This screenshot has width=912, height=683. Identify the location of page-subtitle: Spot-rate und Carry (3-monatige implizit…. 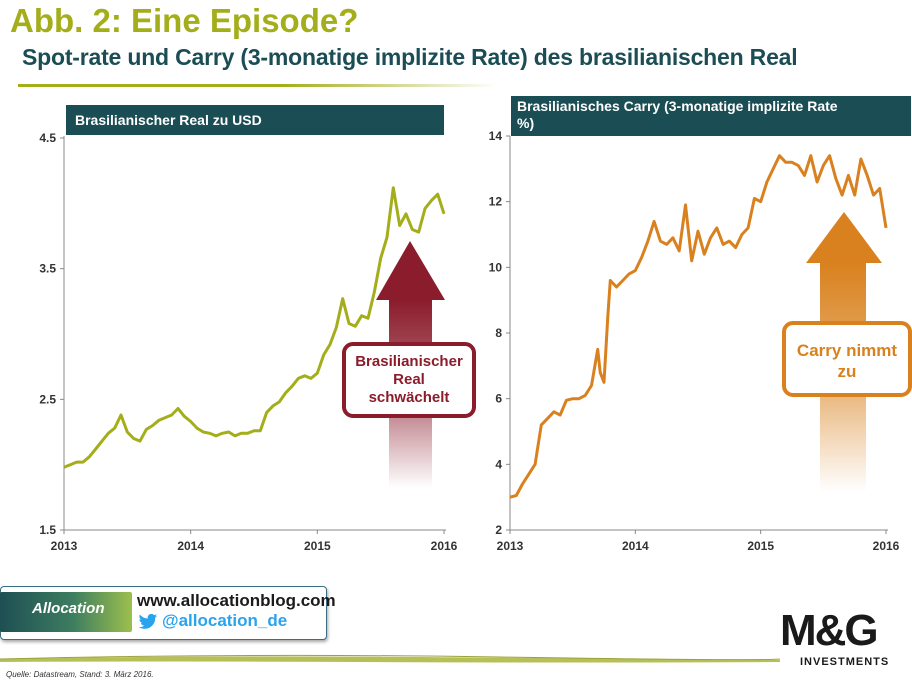
(410, 57).